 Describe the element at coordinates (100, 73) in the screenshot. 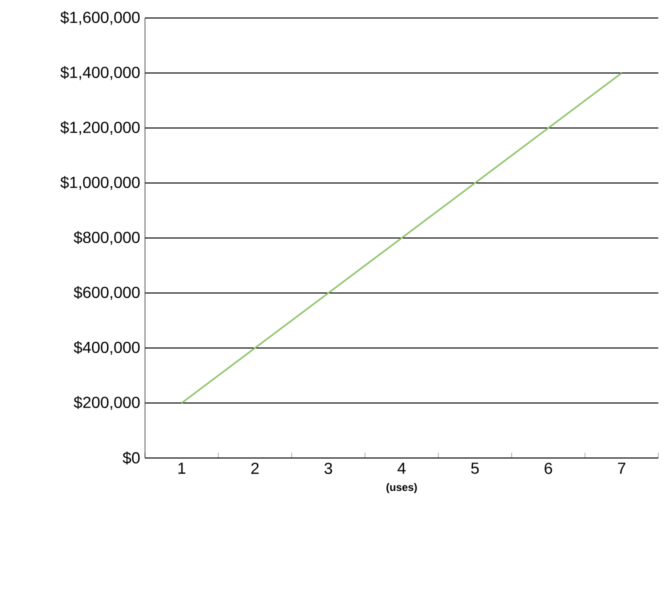

I see `y-tick-label: $1,400,000` at that location.